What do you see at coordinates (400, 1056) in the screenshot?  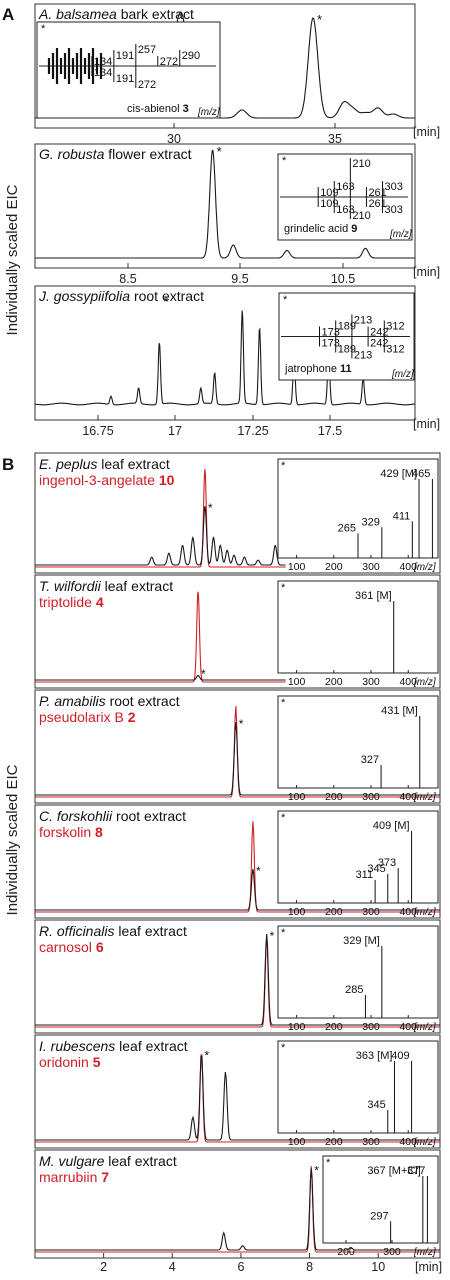 I see `b6-inset-peak-label: 409` at bounding box center [400, 1056].